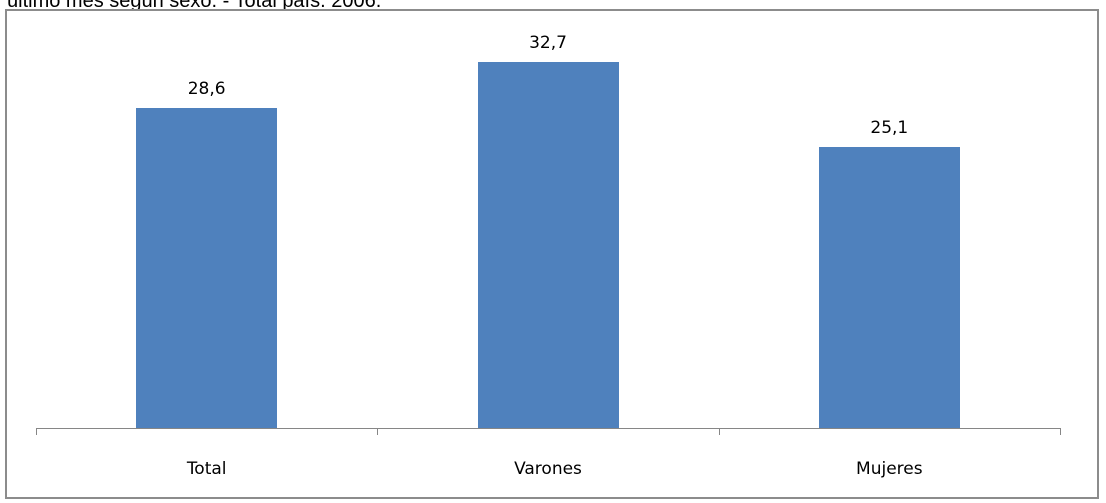 This screenshot has height=503, width=1106. Describe the element at coordinates (206, 469) in the screenshot. I see `x-tick-label-total: Total` at that location.